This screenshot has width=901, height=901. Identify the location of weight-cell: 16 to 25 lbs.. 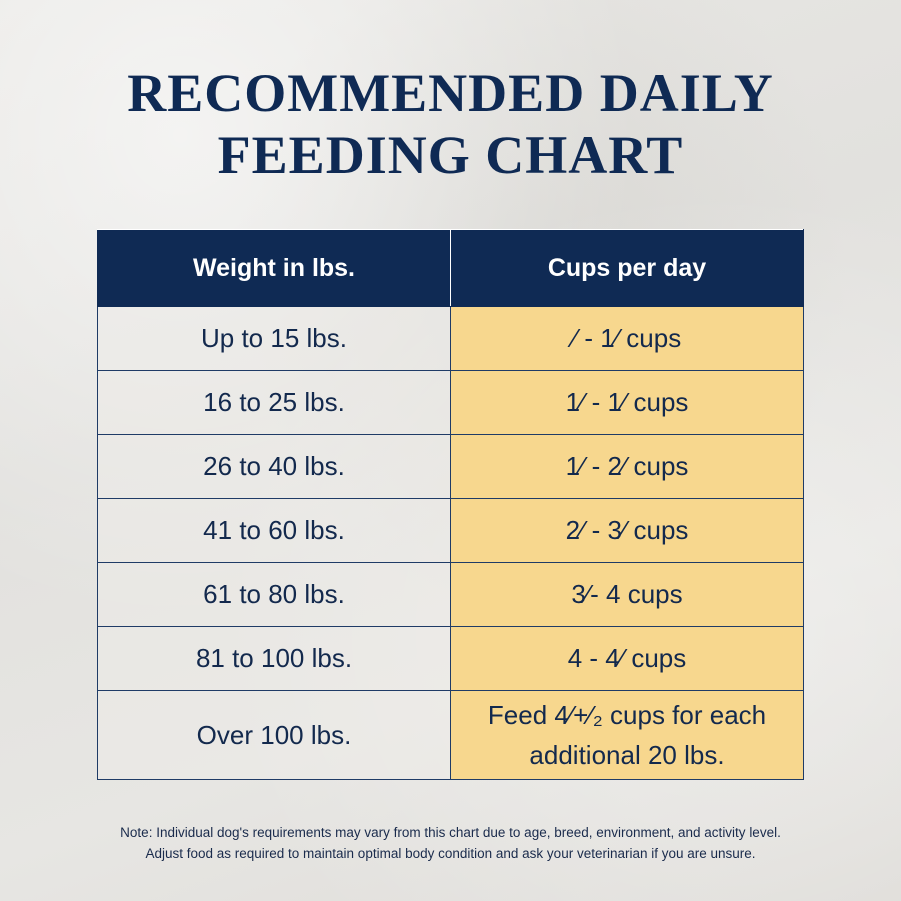
(274, 402).